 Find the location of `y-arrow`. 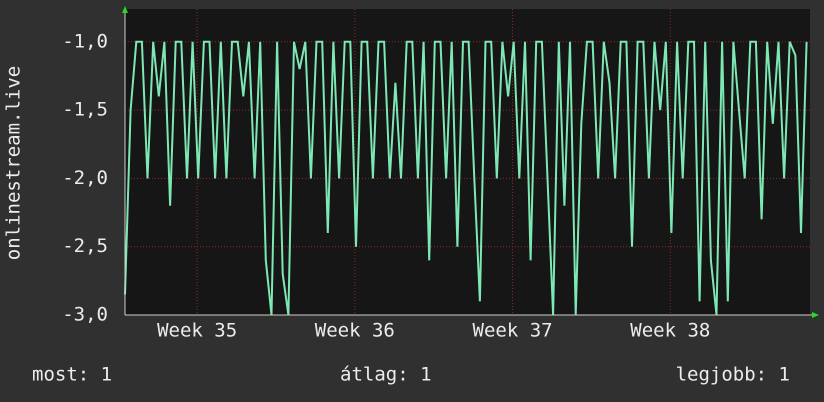

y-arrow is located at coordinates (125, 9).